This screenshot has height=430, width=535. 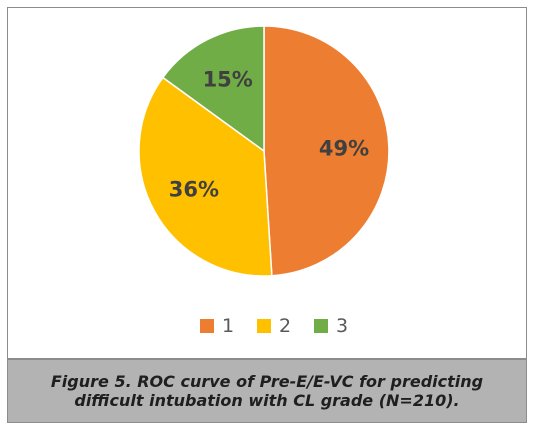 What do you see at coordinates (344, 149) in the screenshot?
I see `data-label-1: 49%` at bounding box center [344, 149].